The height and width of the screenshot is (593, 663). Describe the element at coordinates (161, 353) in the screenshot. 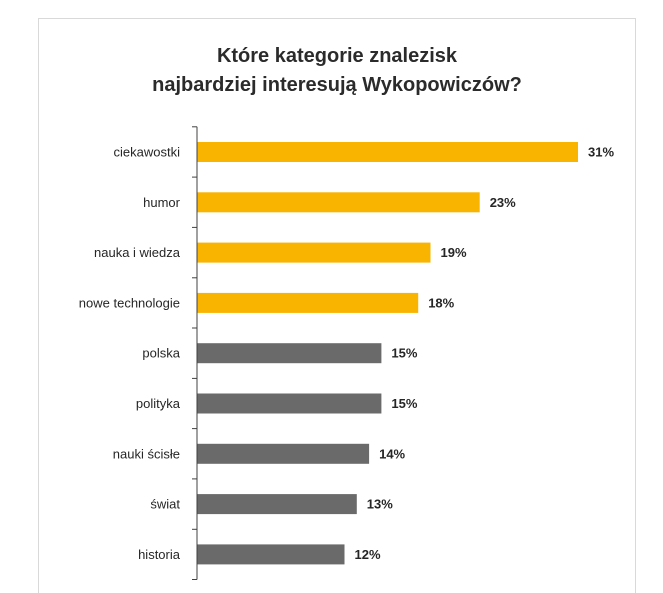

I see `category-label-4: polska` at that location.